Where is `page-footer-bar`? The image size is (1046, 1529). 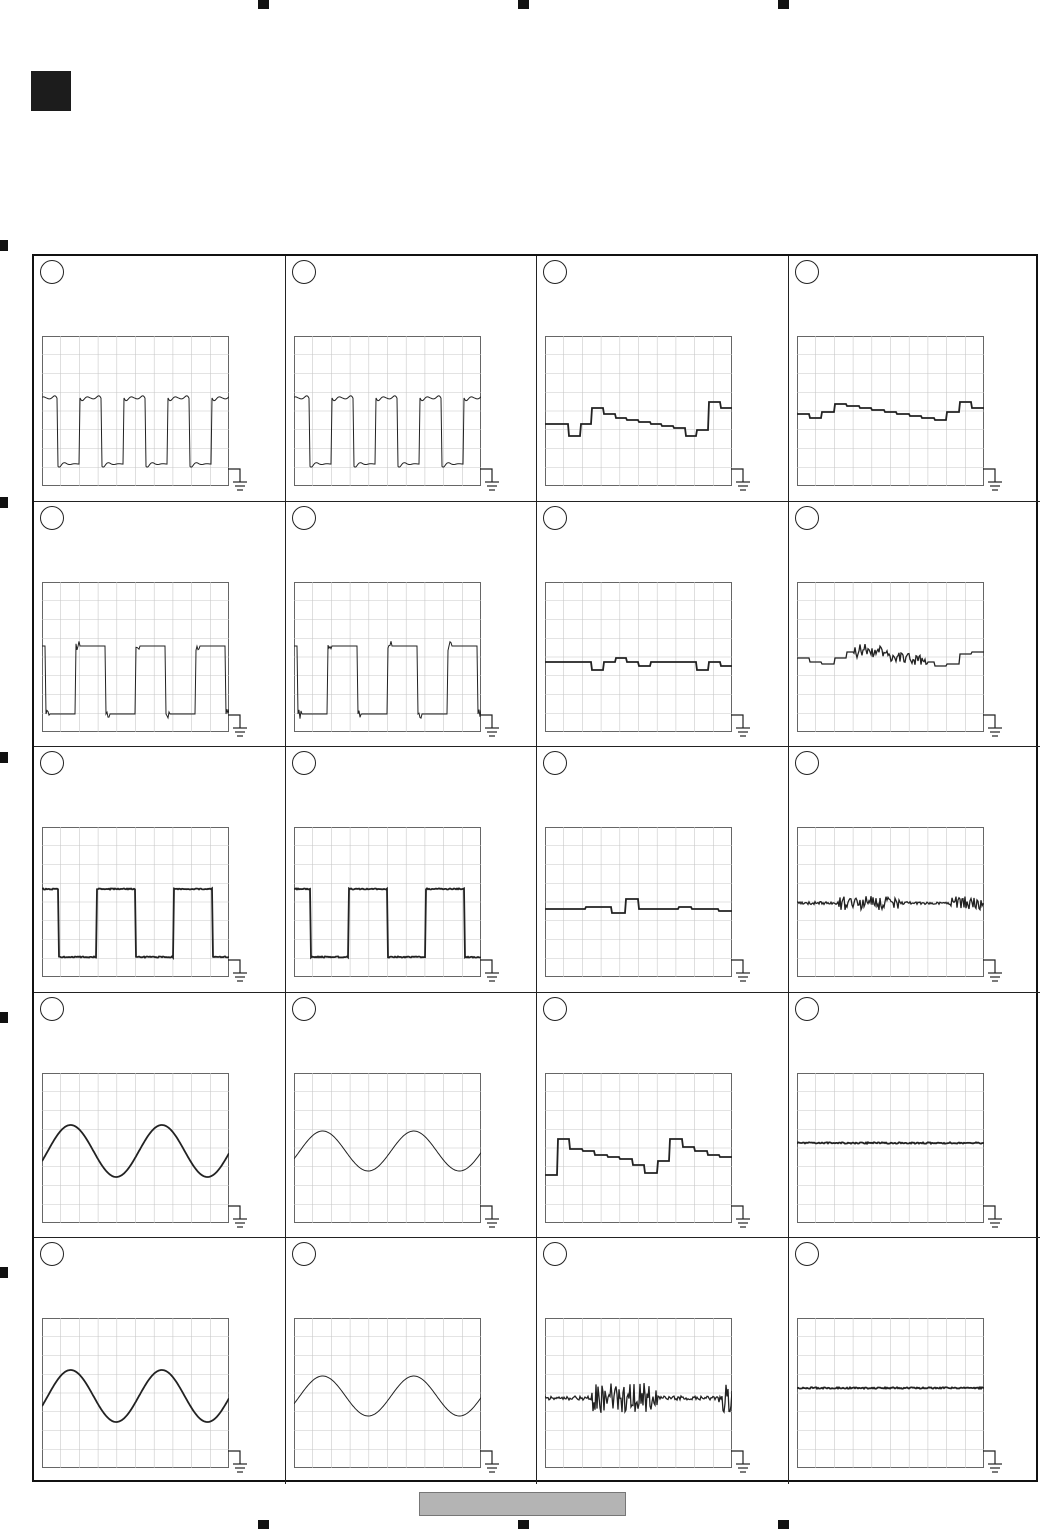 page-footer-bar is located at coordinates (522, 1504).